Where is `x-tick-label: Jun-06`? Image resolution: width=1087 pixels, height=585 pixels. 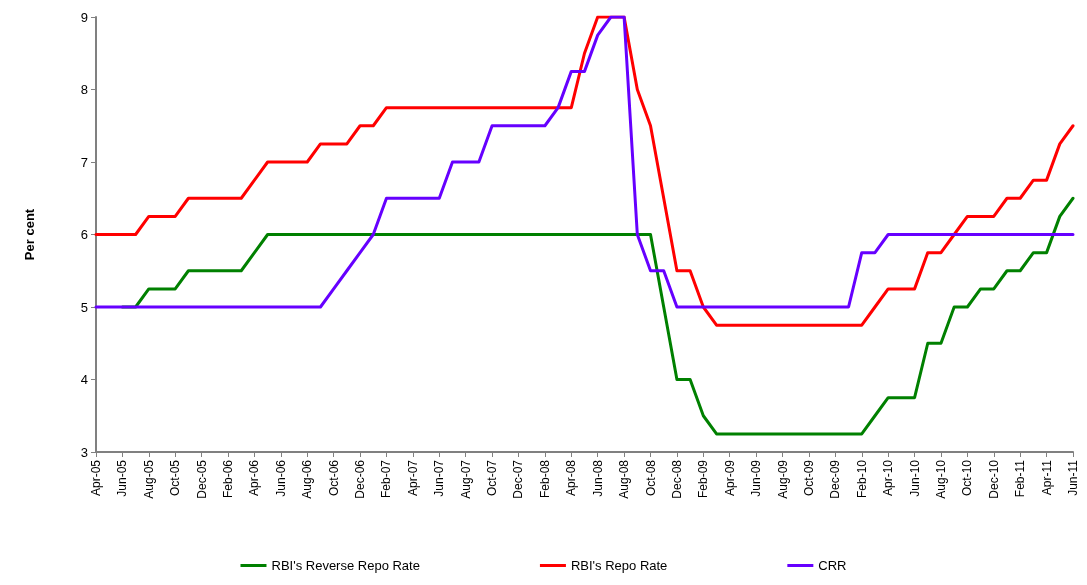 x-tick-label: Jun-06 is located at coordinates (280, 478).